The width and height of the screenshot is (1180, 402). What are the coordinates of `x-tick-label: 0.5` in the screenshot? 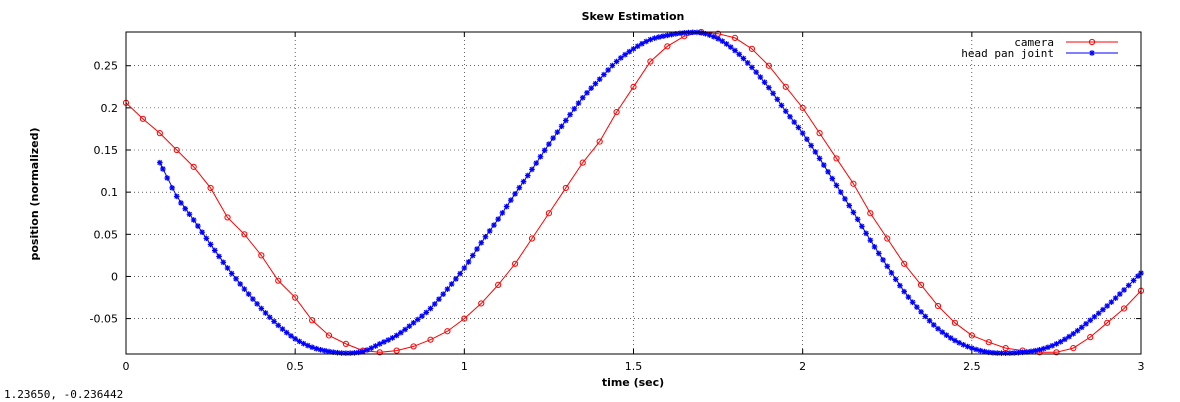 It's located at (295, 366).